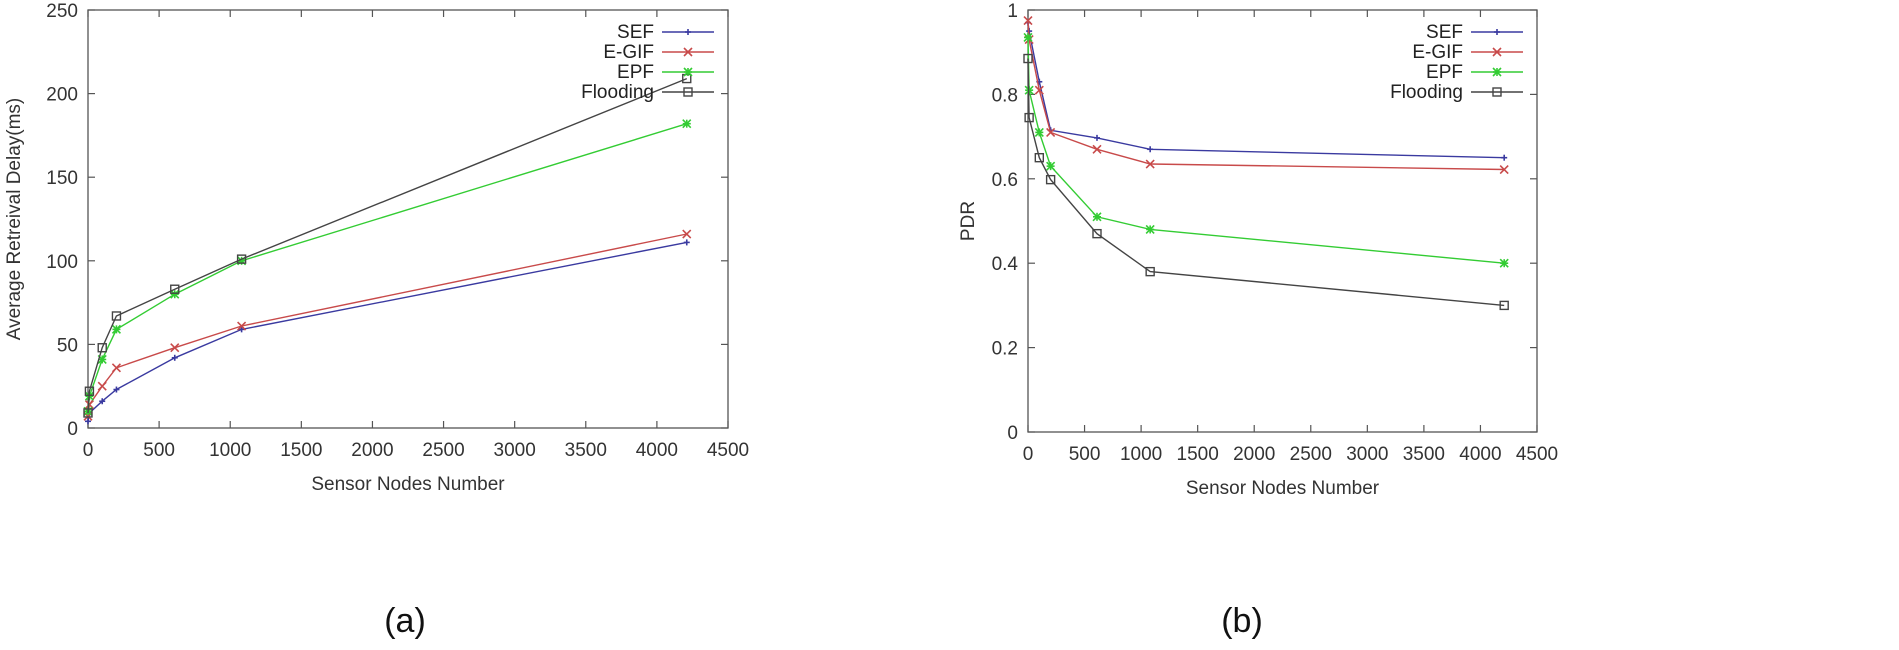 This screenshot has width=1899, height=650. Describe the element at coordinates (372, 450) in the screenshot. I see `x-tick-label: 2000` at that location.